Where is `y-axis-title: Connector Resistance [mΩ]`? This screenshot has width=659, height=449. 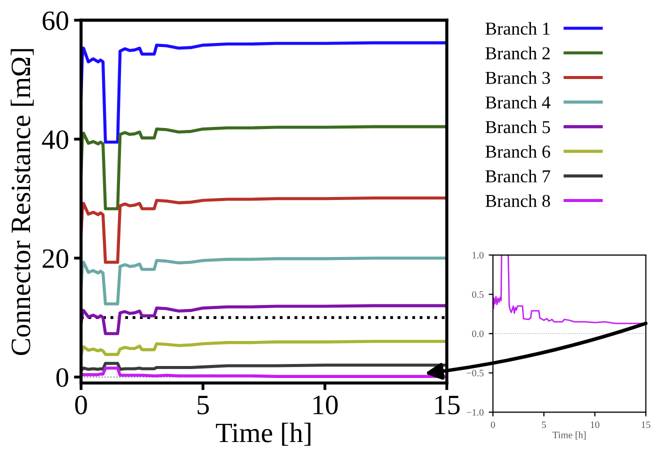
y-axis-title: Connector Resistance [mΩ] is located at coordinates (22, 202).